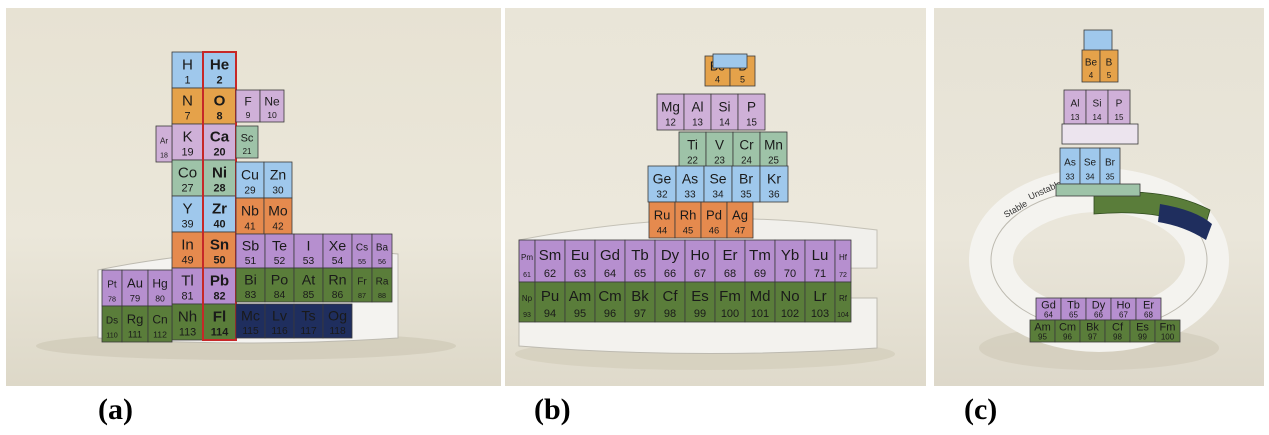 The height and width of the screenshot is (435, 1269). I want to click on element-number: 113, so click(187, 333).